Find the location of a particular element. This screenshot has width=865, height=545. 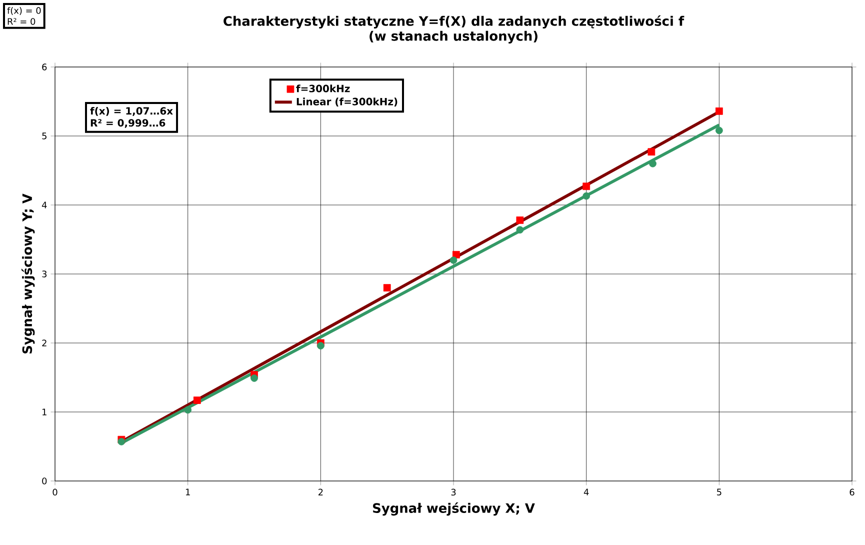

text: f(x) = 0 is located at coordinates (24, 10).